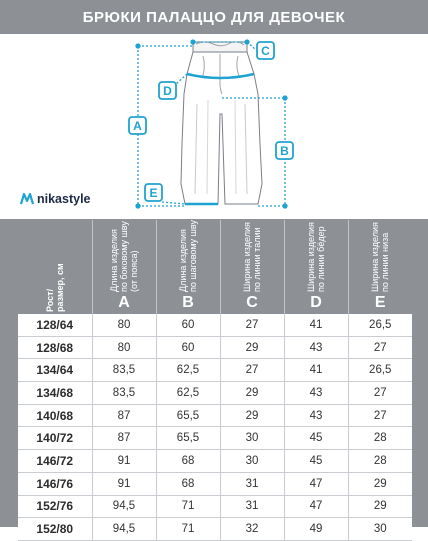  I want to click on table-row: 134/64 83,5 62,5 27 41 26,5, so click(215, 370).